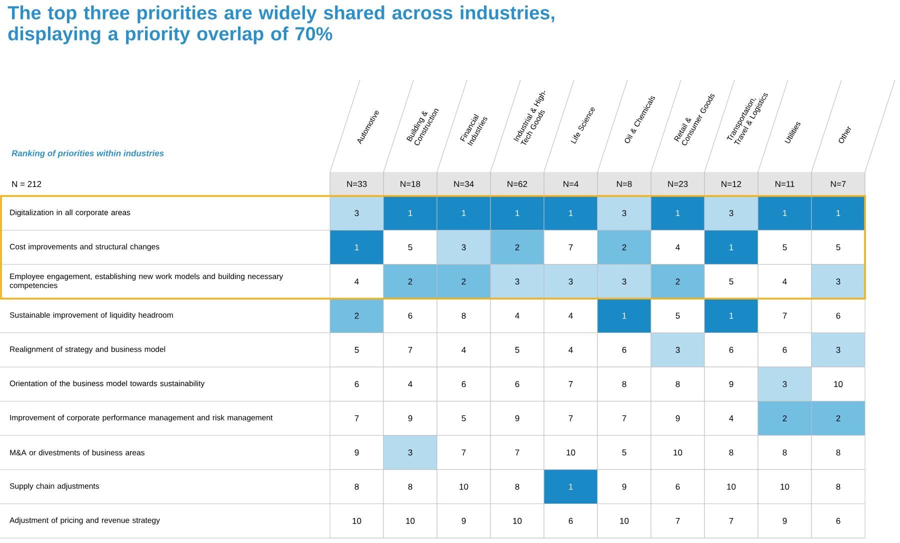 Image resolution: width=900 pixels, height=543 pixels. What do you see at coordinates (518, 183) in the screenshot?
I see `text: N=62` at bounding box center [518, 183].